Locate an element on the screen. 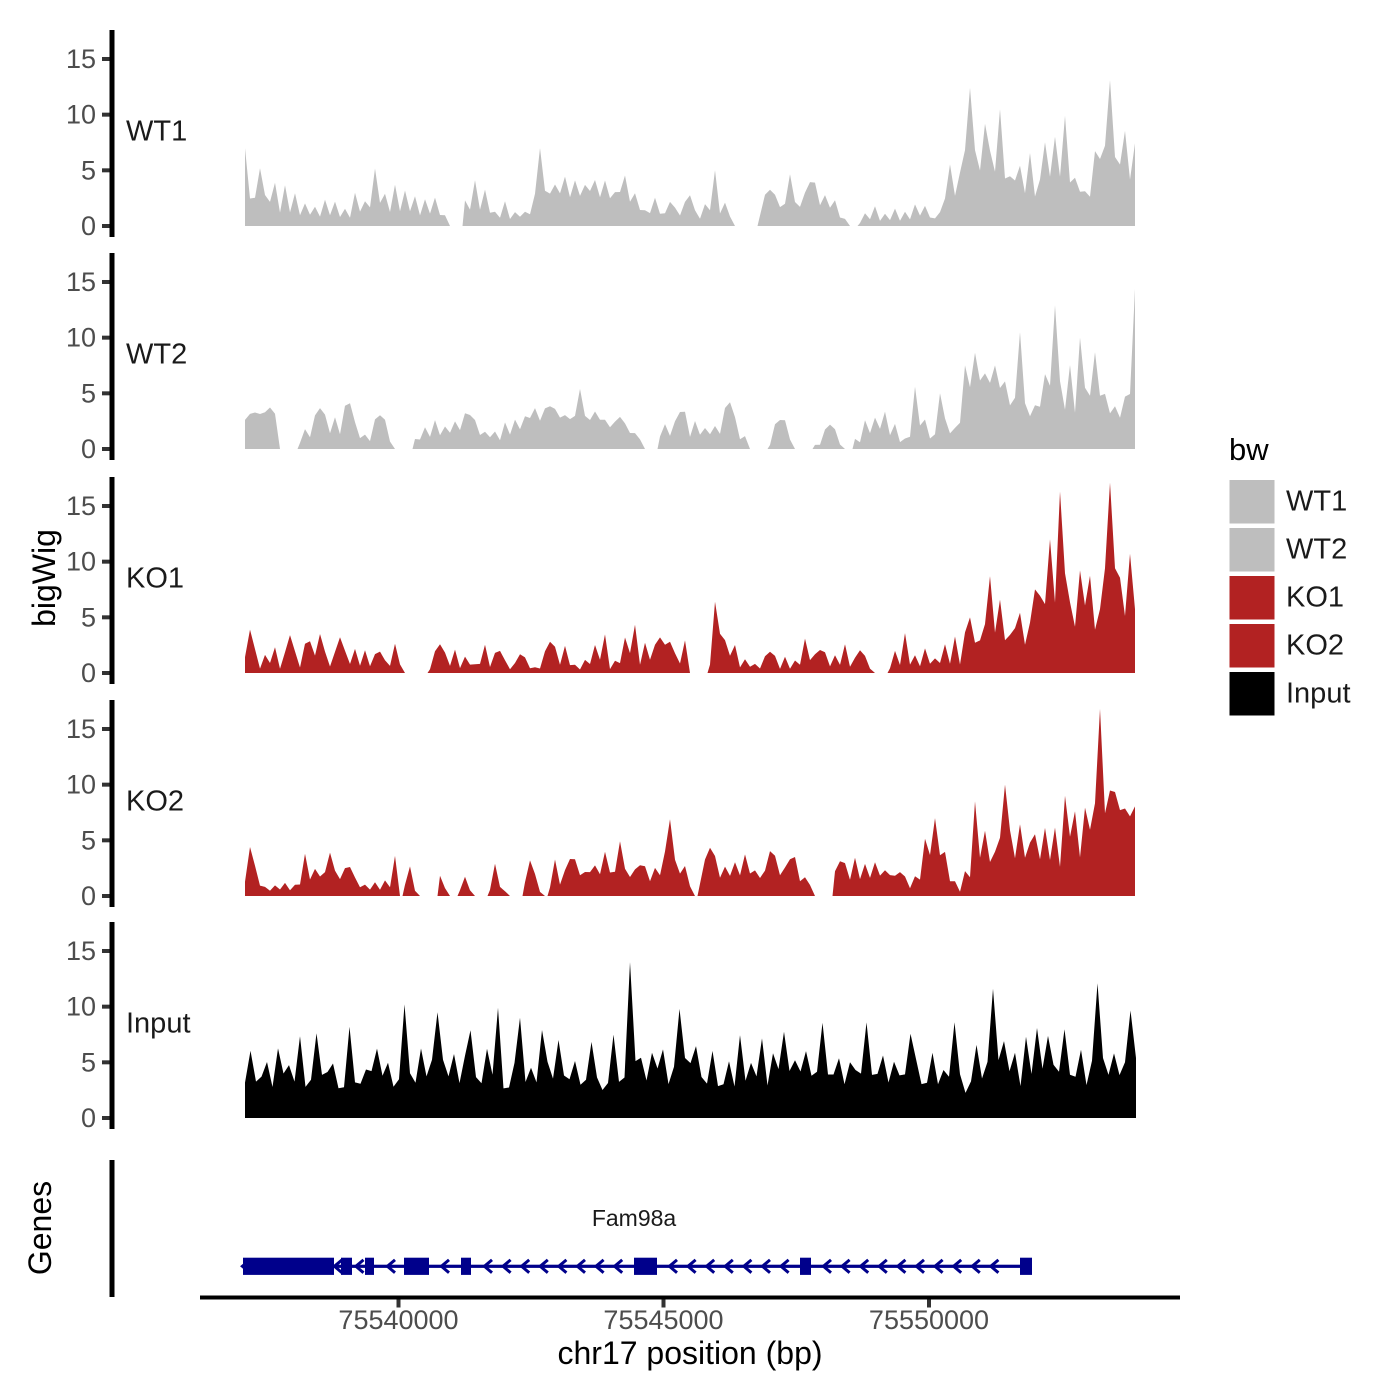  svg-text: Genes is located at coordinates (40, 1228).